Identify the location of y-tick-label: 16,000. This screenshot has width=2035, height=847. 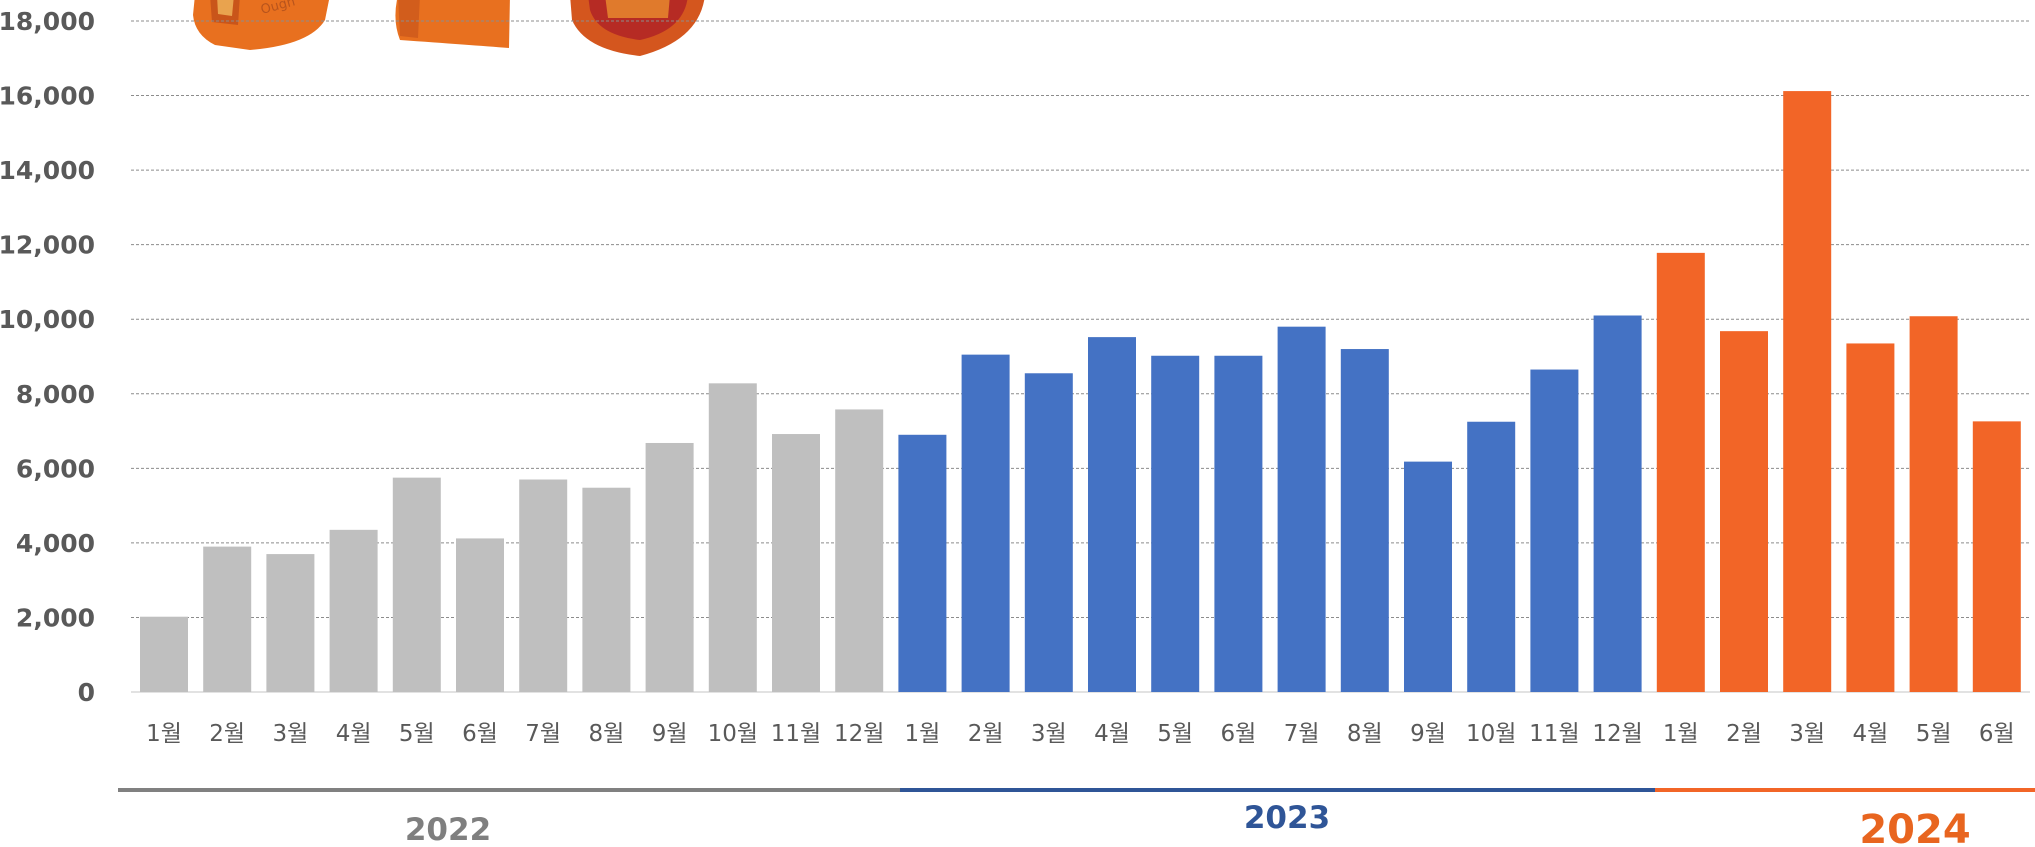
(47, 96).